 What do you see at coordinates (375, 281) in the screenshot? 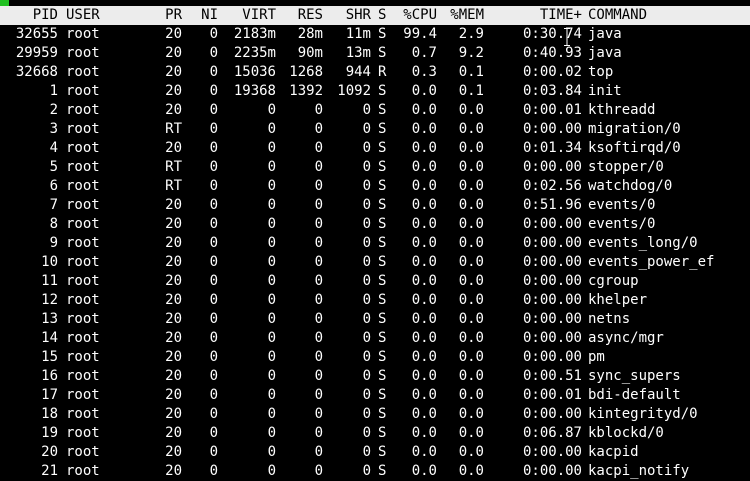
I see `table-row: 11 root 20 0 0 0 0 S 0.0 0.0 0:00.00 cgroup` at bounding box center [375, 281].